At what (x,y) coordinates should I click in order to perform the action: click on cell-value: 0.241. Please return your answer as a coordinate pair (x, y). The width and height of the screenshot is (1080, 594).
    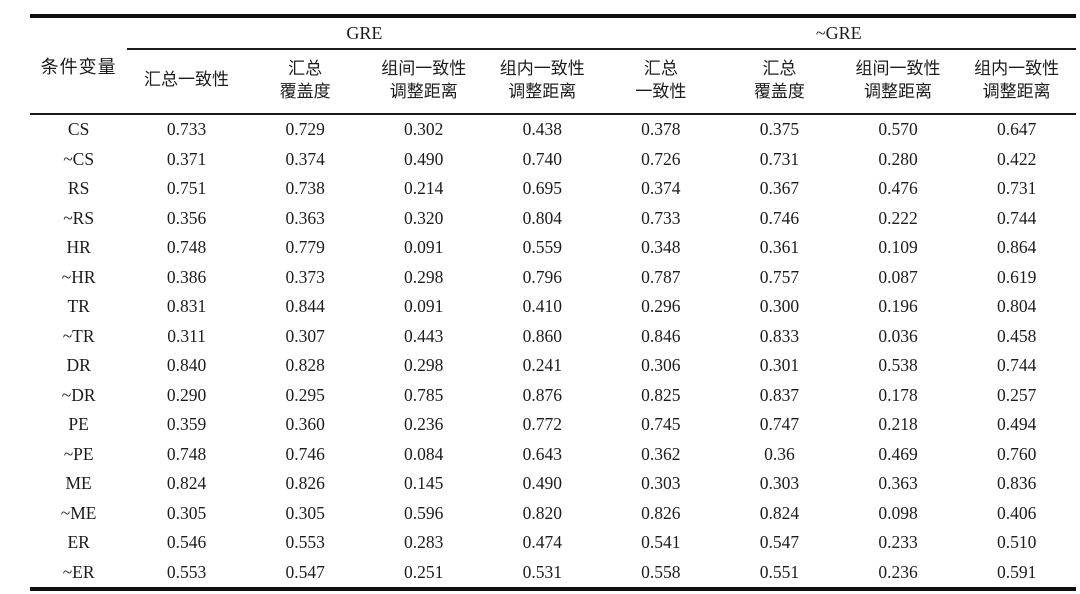
    Looking at the image, I should click on (542, 365).